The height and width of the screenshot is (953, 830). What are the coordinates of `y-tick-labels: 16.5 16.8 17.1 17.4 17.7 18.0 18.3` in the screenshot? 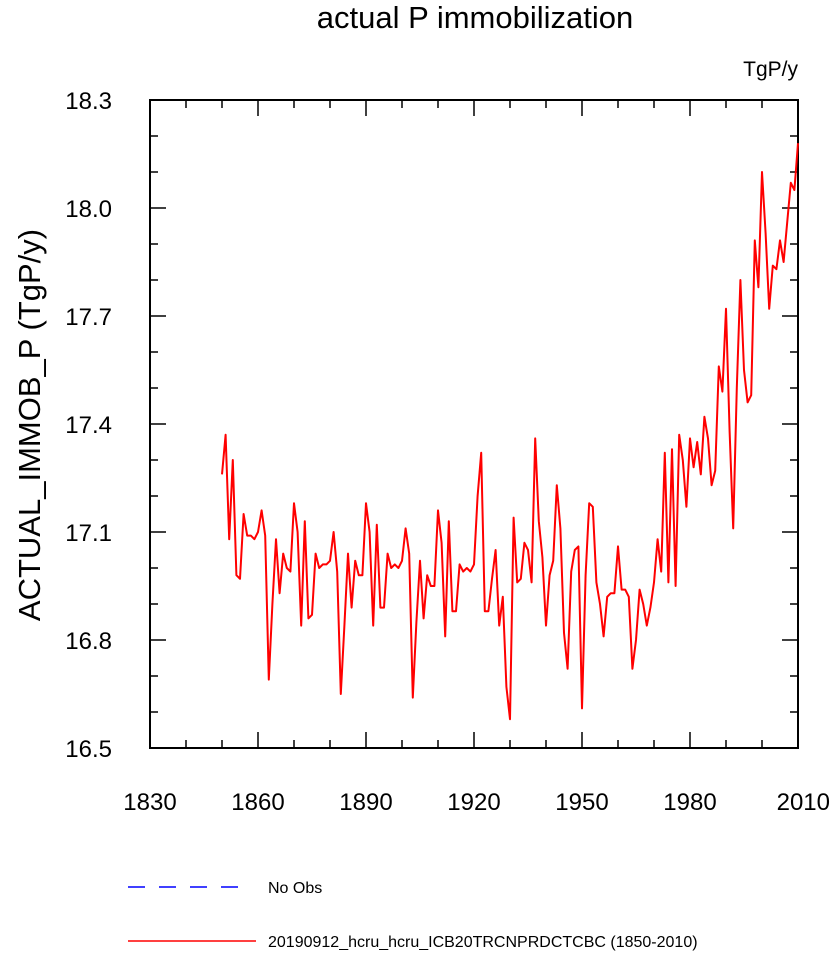 It's located at (88, 425).